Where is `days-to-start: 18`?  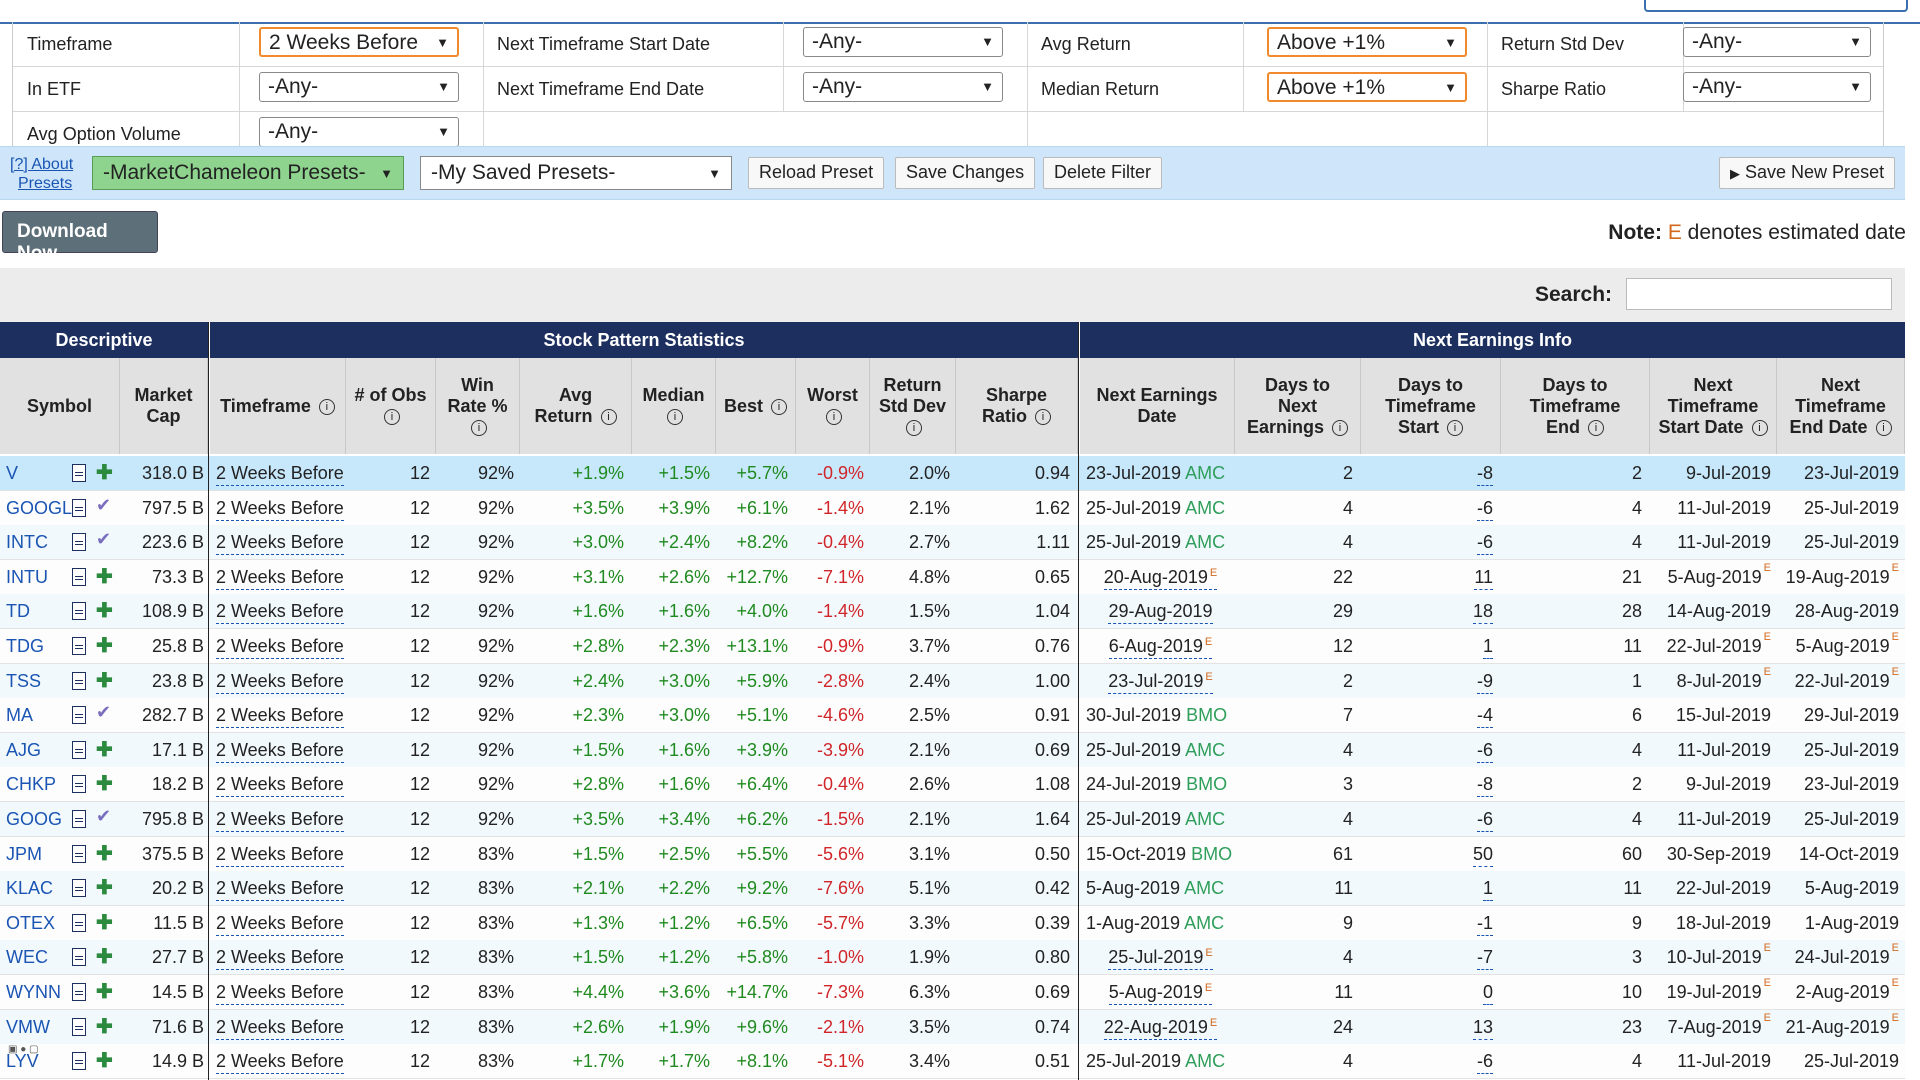 days-to-start: 18 is located at coordinates (1482, 611).